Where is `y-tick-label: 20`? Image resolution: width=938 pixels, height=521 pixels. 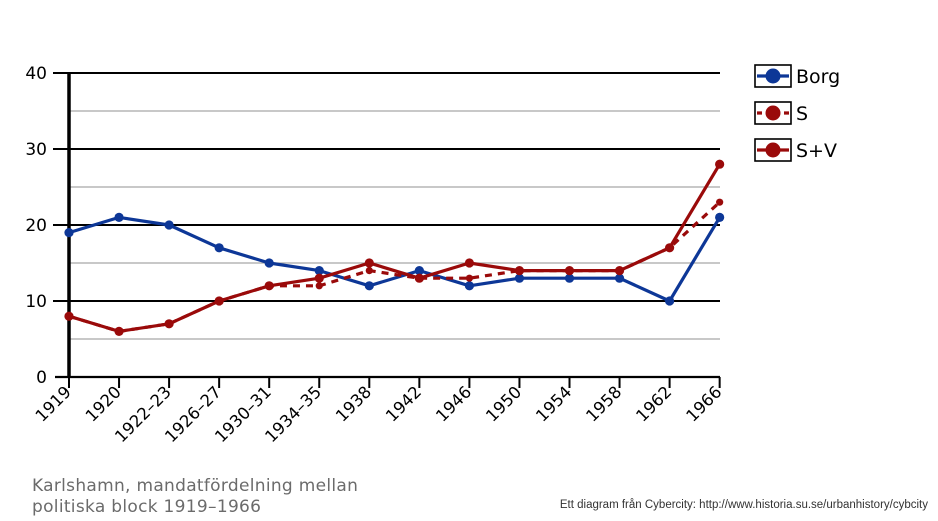
y-tick-label: 20 is located at coordinates (36, 226).